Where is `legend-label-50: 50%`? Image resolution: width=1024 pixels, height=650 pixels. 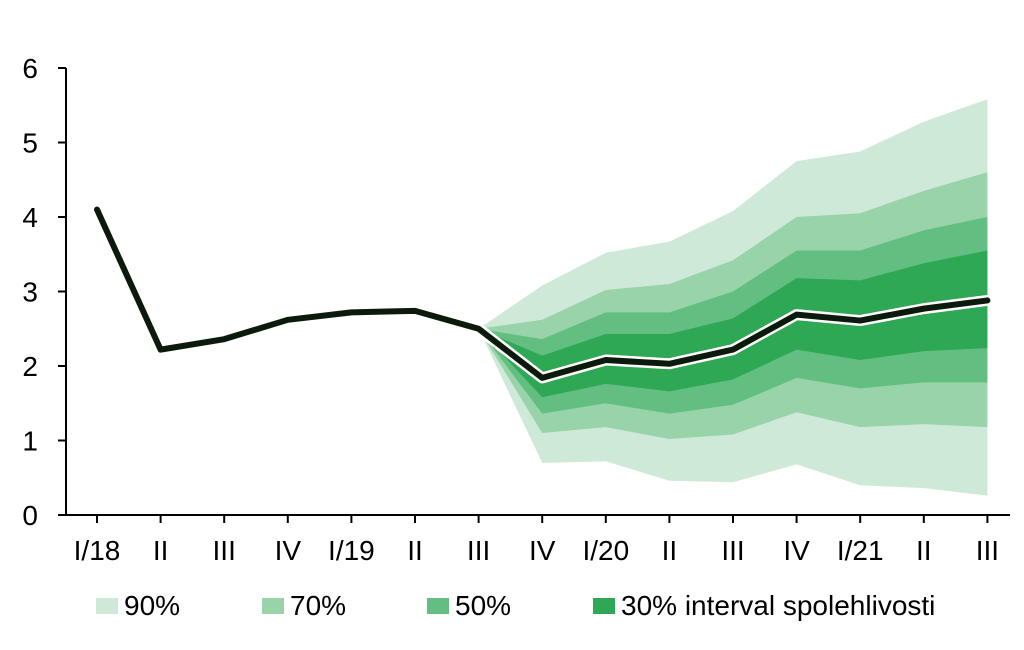
legend-label-50: 50% is located at coordinates (483, 605).